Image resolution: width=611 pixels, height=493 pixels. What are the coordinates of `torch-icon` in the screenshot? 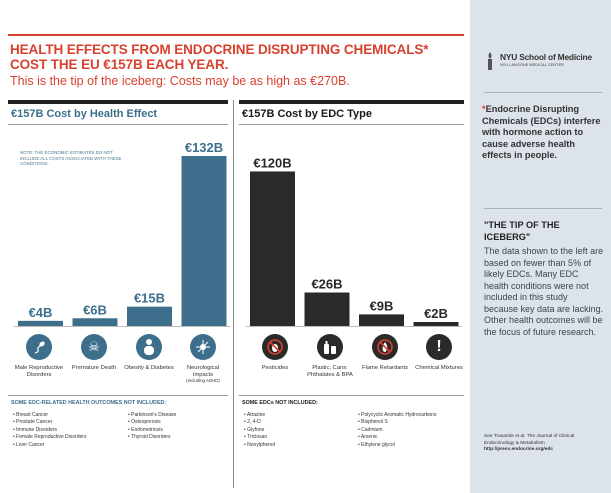 It's located at (490, 61).